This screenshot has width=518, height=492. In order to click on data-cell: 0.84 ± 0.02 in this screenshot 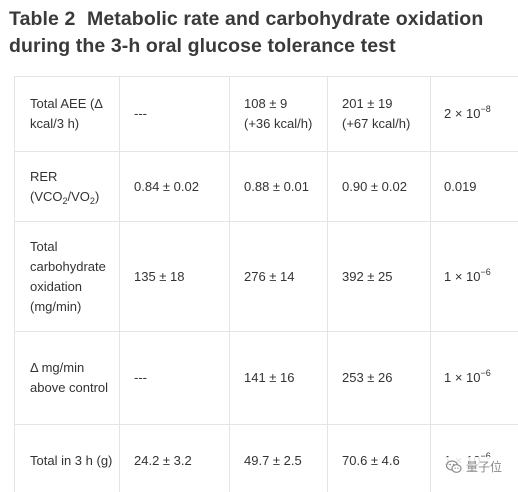, I will do `click(174, 186)`.